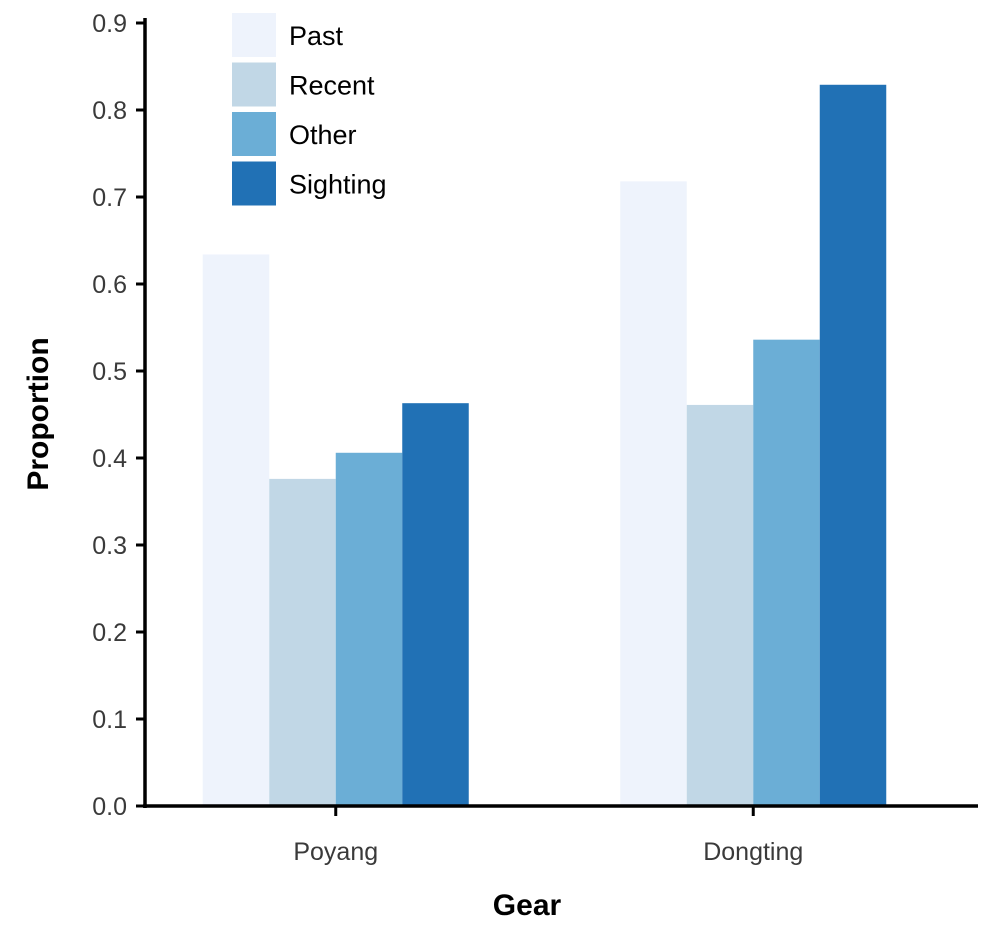 This screenshot has width=1000, height=946. Describe the element at coordinates (323, 135) in the screenshot. I see `legend-label-other: Other` at that location.